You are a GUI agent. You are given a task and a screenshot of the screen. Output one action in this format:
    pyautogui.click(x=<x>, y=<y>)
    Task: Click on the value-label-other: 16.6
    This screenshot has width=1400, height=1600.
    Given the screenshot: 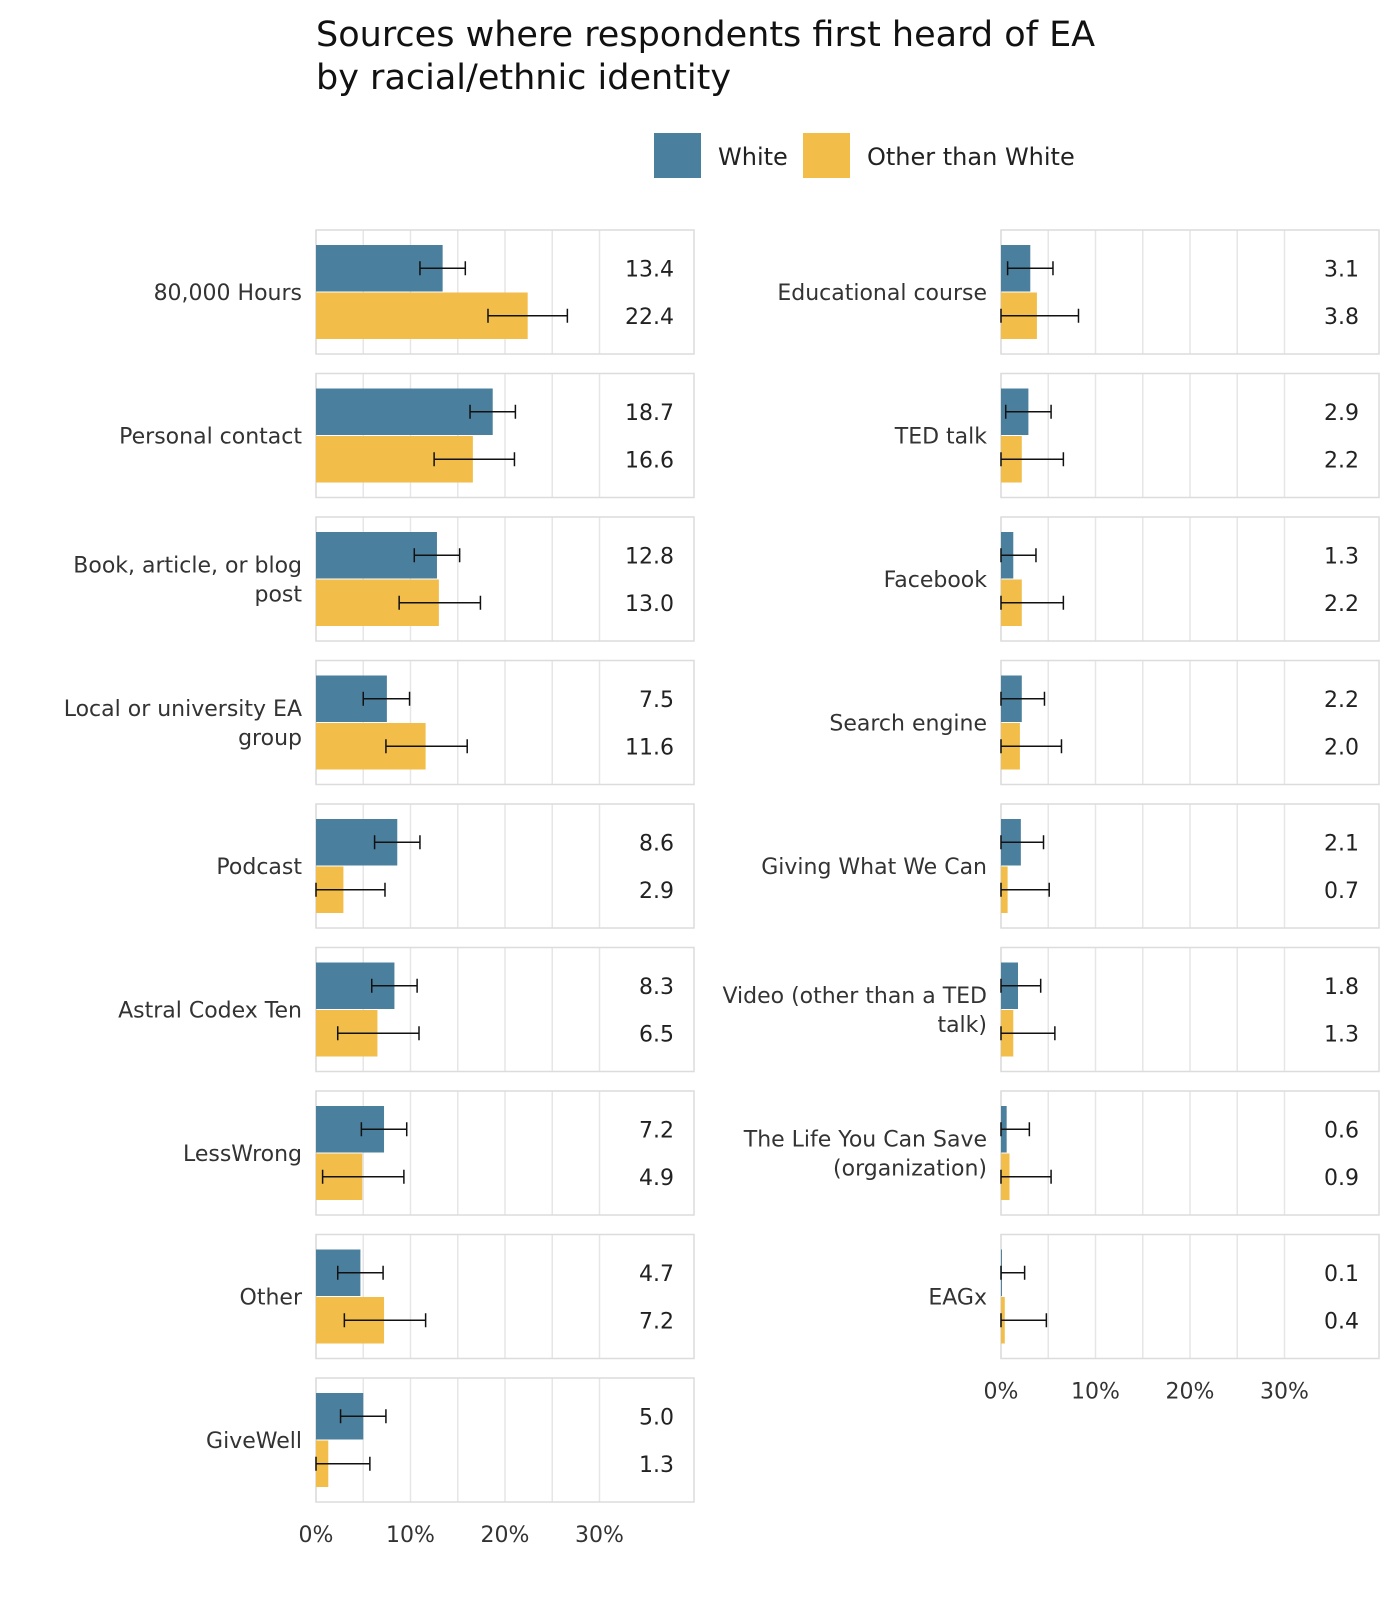 What is the action you would take?
    pyautogui.click(x=649, y=460)
    